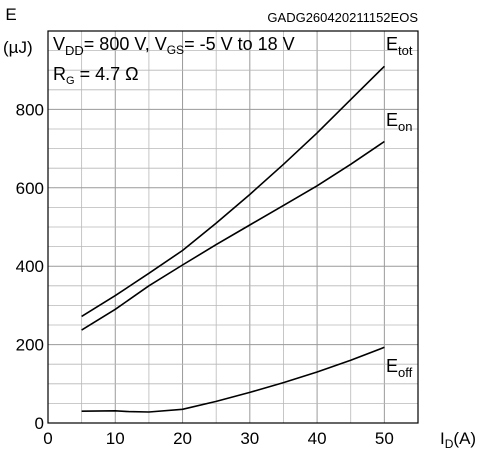 This screenshot has height=450, width=485. I want to click on x-tick-label: 50, so click(384, 438).